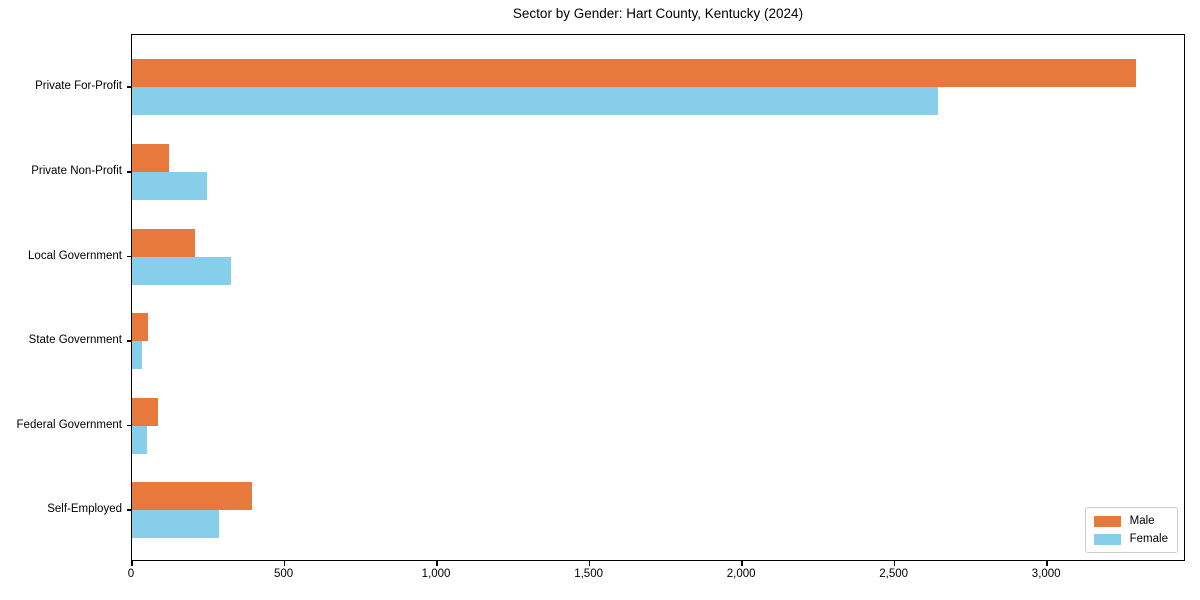 The image size is (1200, 600). Describe the element at coordinates (283, 574) in the screenshot. I see `x-tick-label-500: 500` at that location.